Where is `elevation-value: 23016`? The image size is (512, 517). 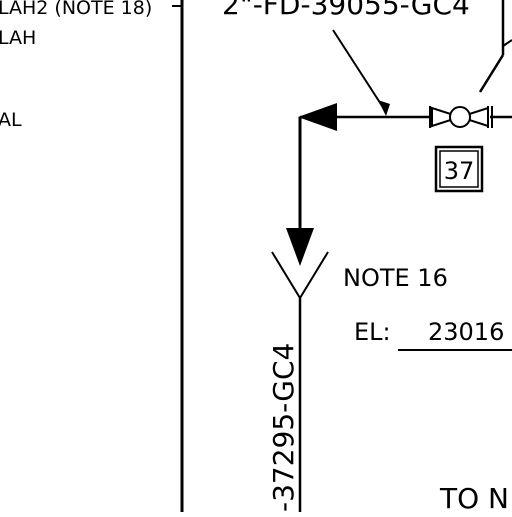 elevation-value: 23016 is located at coordinates (466, 332).